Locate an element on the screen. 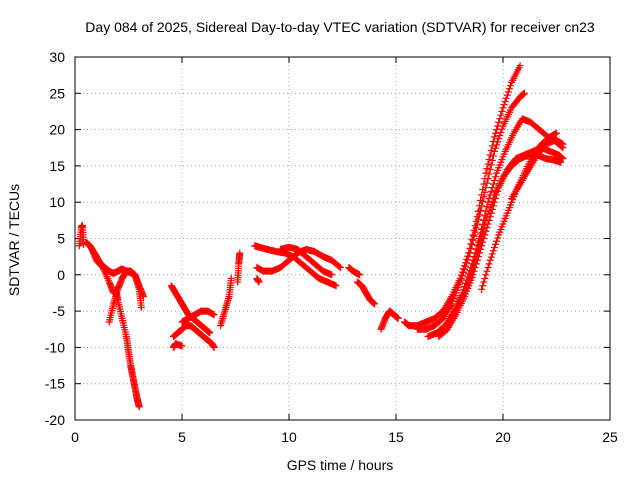  x-tick-label: 5 is located at coordinates (182, 437).